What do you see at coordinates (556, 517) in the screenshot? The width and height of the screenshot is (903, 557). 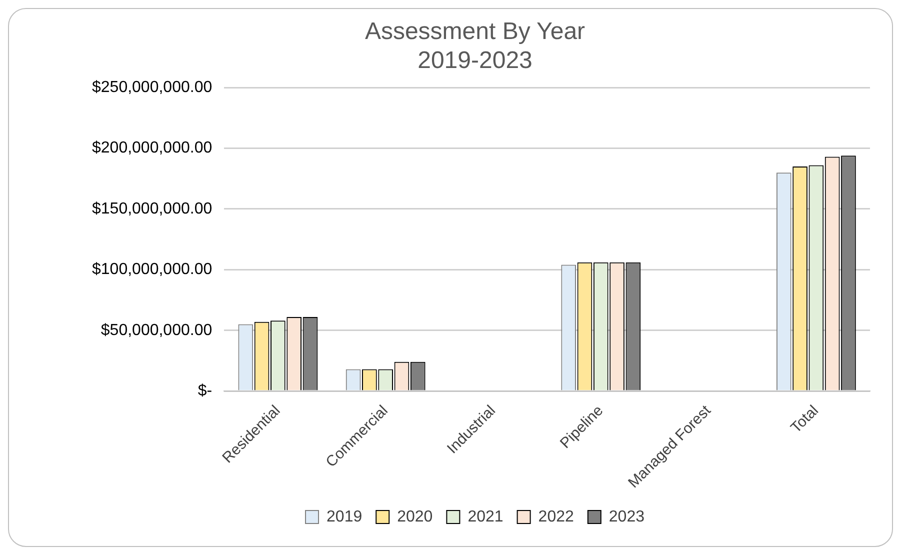 I see `legend-label: 2022` at bounding box center [556, 517].